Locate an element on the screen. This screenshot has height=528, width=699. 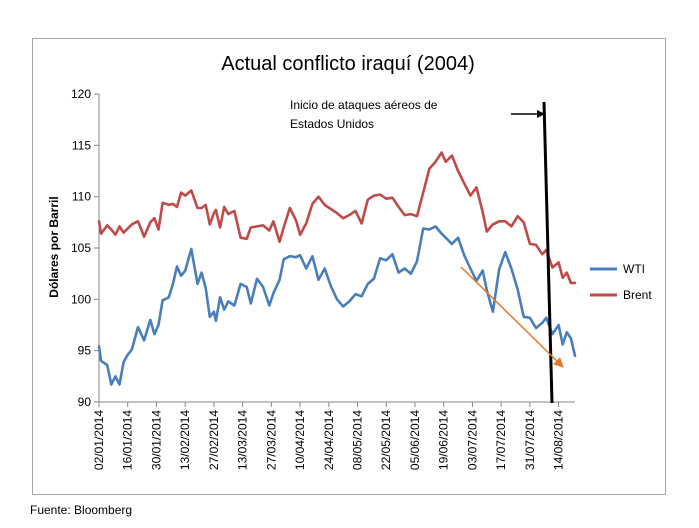
chart-title: Actual conflicto iraquí (2004) is located at coordinates (347, 64).